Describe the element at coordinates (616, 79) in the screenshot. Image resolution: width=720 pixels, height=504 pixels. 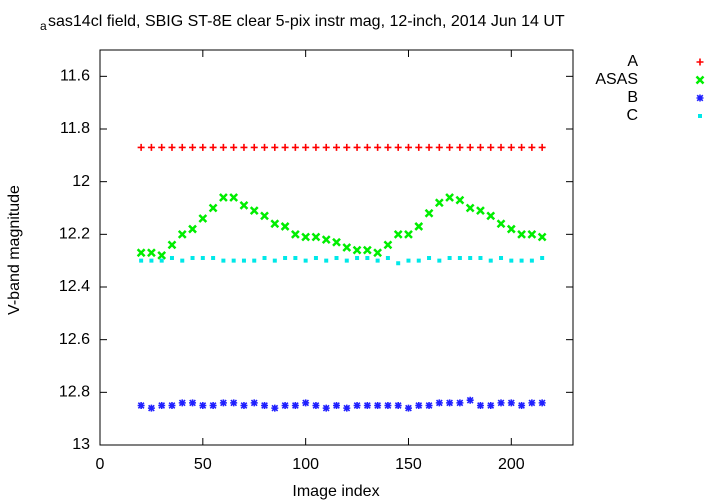
I see `legend-label: ASAS` at that location.